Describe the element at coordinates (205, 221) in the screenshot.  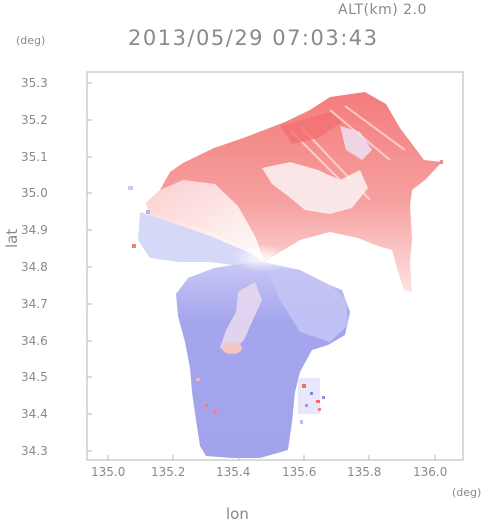
I see `neutral-transition` at that location.